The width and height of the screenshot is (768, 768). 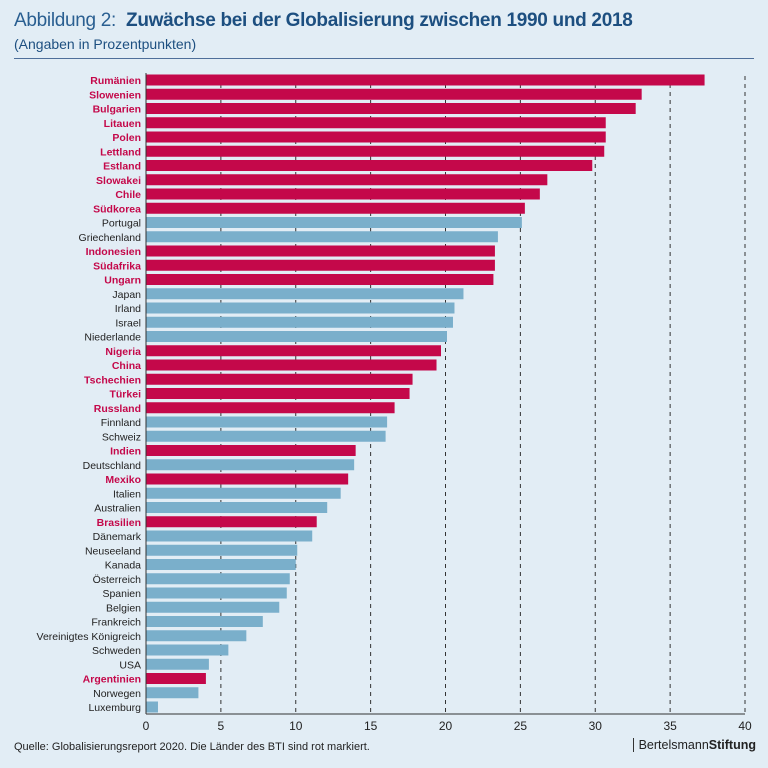 What do you see at coordinates (114, 708) in the screenshot?
I see `category-label: Luxemburg` at bounding box center [114, 708].